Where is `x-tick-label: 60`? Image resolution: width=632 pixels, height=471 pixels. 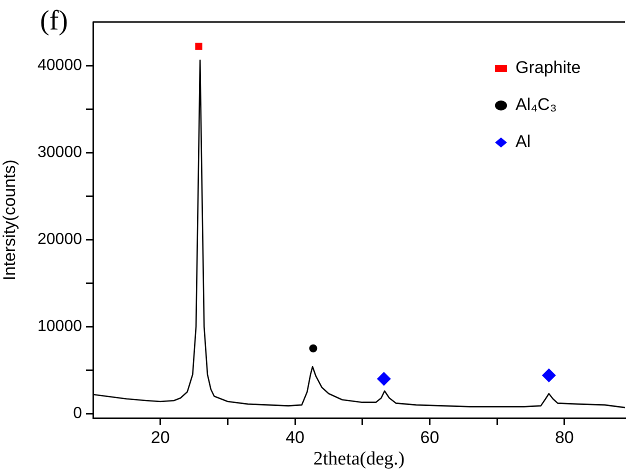
x-tick-label: 60 is located at coordinates (430, 437).